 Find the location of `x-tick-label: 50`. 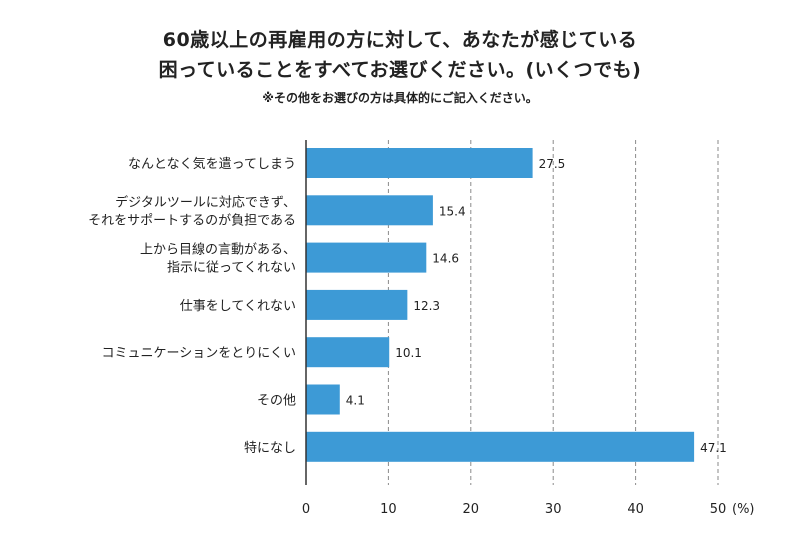

x-tick-label: 50 is located at coordinates (718, 509).